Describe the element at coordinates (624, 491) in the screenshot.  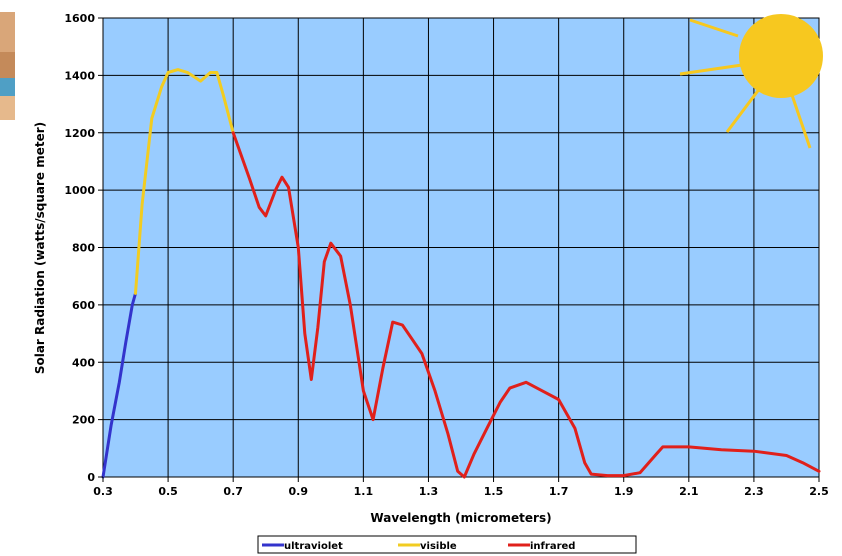
I see `x-tick-label: 1.9` at that location.